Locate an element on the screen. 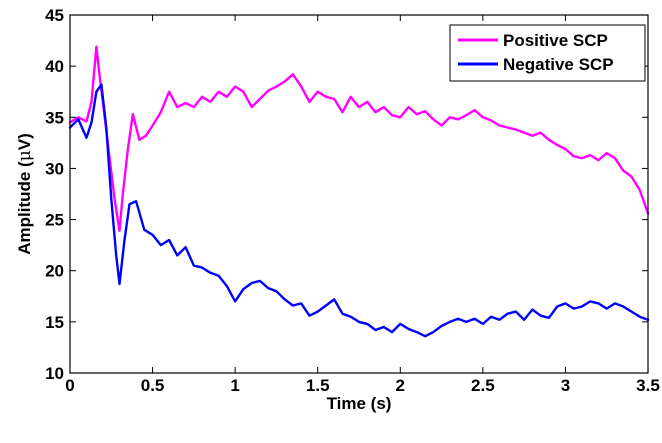 The width and height of the screenshot is (662, 443). legend-label-negative-scp: Negative SCP is located at coordinates (558, 64).